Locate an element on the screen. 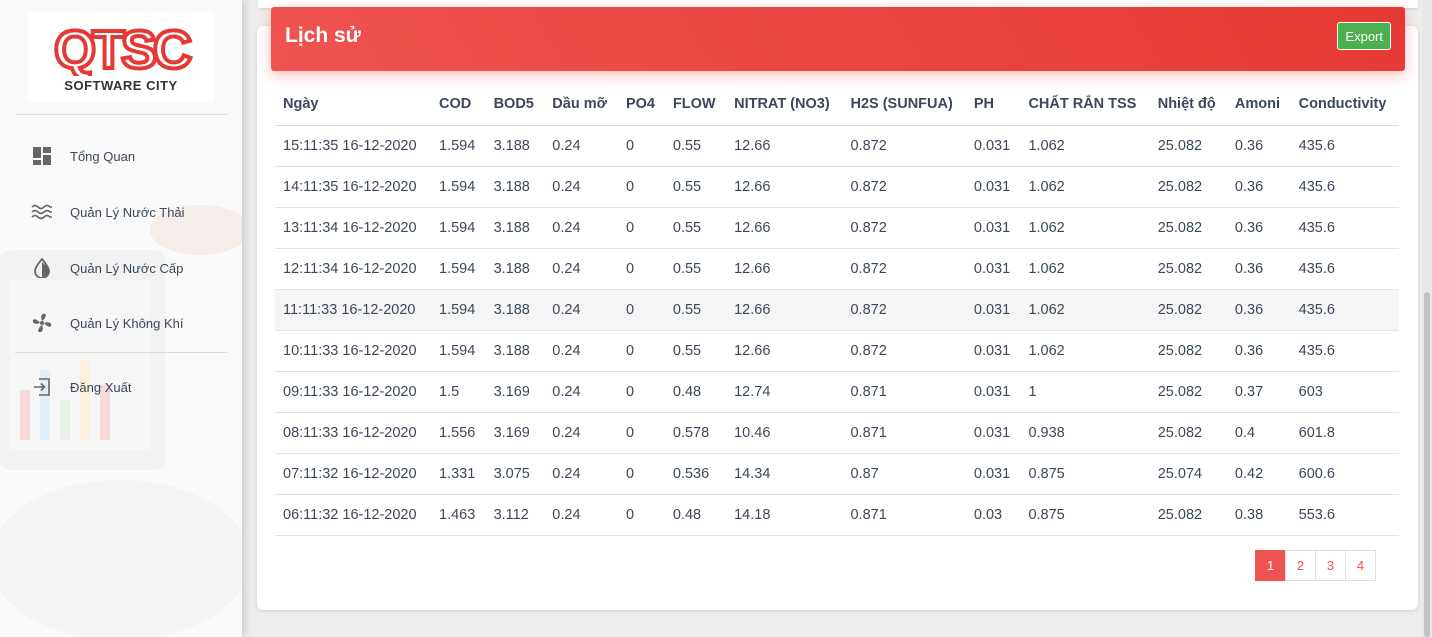 This screenshot has height=637, width=1432. column-header: Ngày is located at coordinates (353, 105).